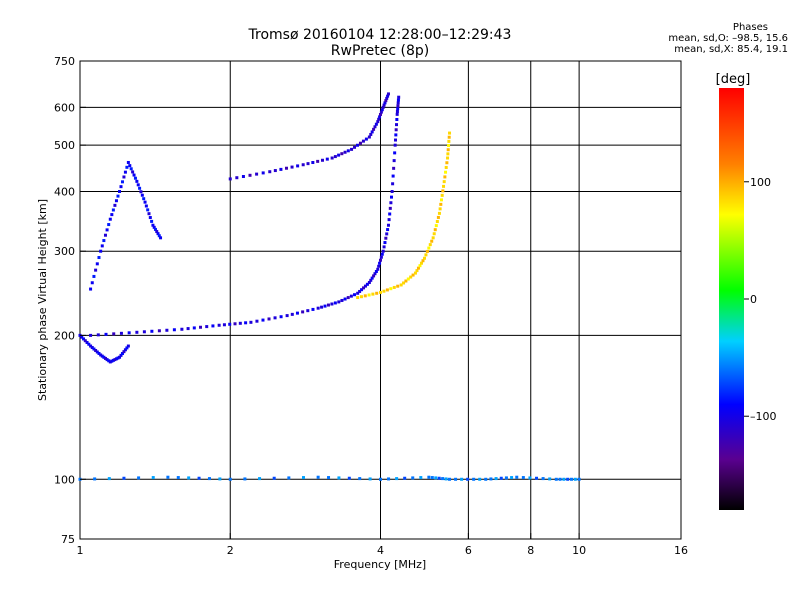  What do you see at coordinates (760, 299) in the screenshot?
I see `colorbar-ticks: 100 0 –100` at bounding box center [760, 299].